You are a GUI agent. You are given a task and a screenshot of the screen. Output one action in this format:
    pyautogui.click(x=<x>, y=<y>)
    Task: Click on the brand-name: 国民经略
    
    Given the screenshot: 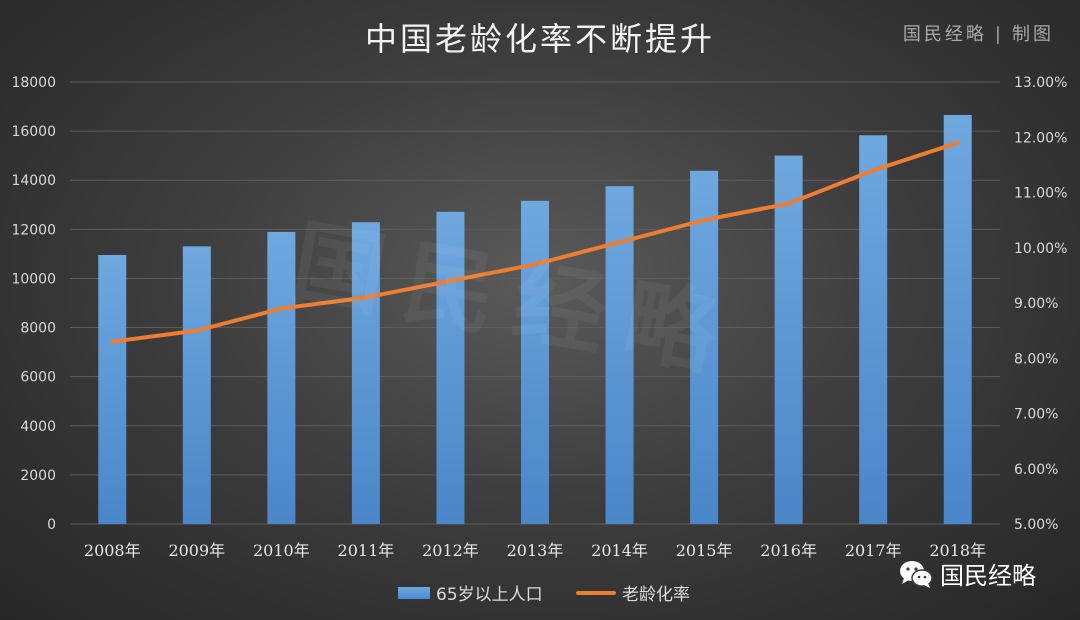 What is the action you would take?
    pyautogui.click(x=944, y=34)
    